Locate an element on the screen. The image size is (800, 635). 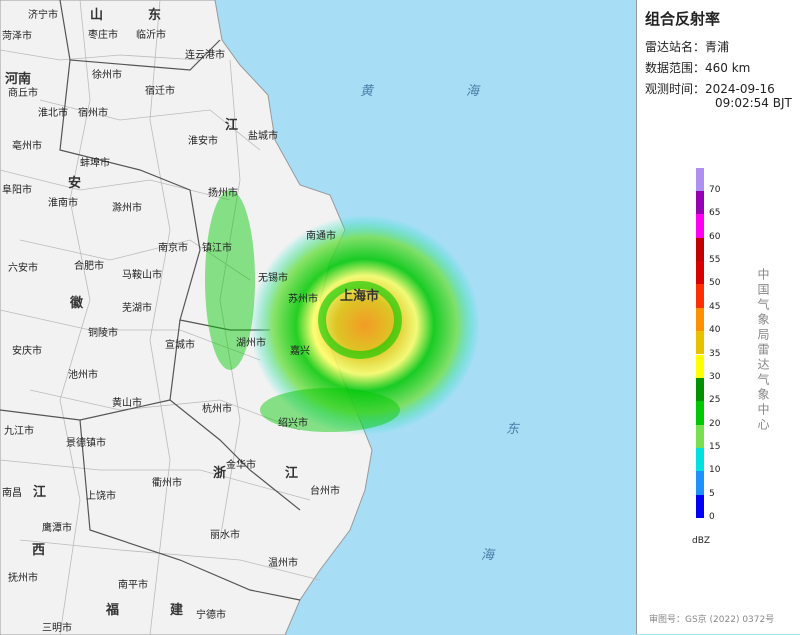
place-label: 六安市 is located at coordinates (23, 268).